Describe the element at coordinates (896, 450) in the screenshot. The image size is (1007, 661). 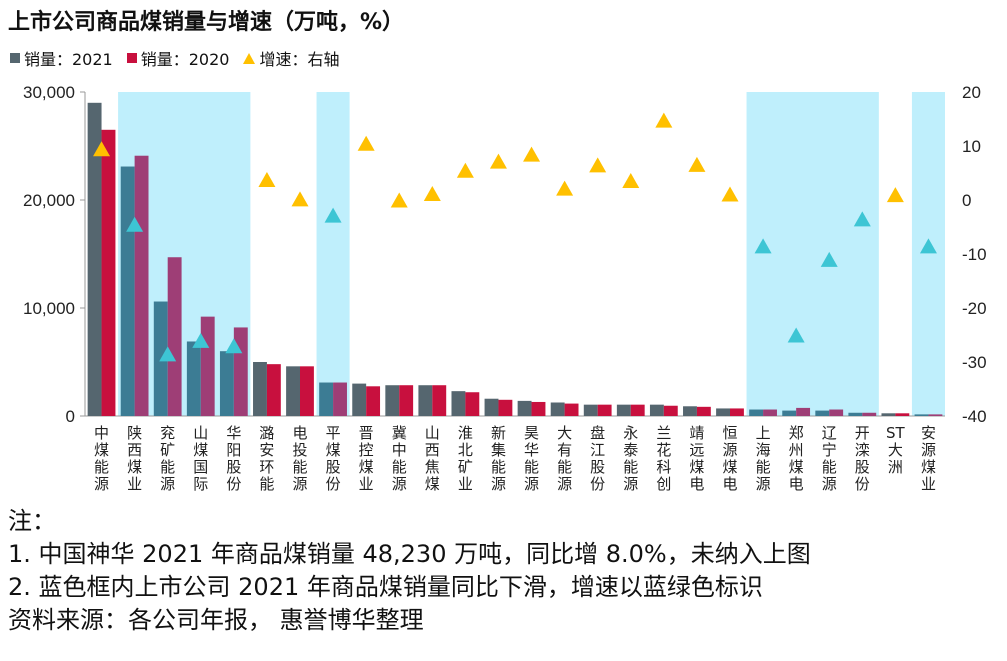
I see `x-tick-label-24: ST 大洲` at that location.